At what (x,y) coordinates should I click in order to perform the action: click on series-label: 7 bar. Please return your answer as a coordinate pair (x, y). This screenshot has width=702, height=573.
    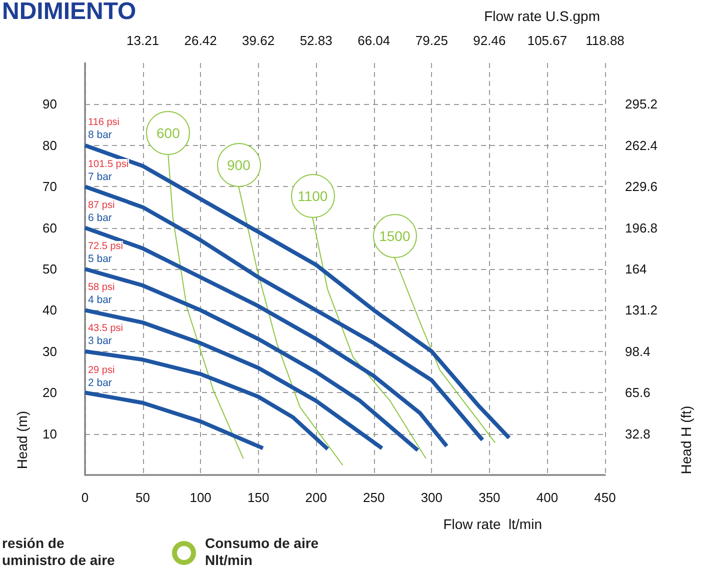
    Looking at the image, I should click on (100, 176).